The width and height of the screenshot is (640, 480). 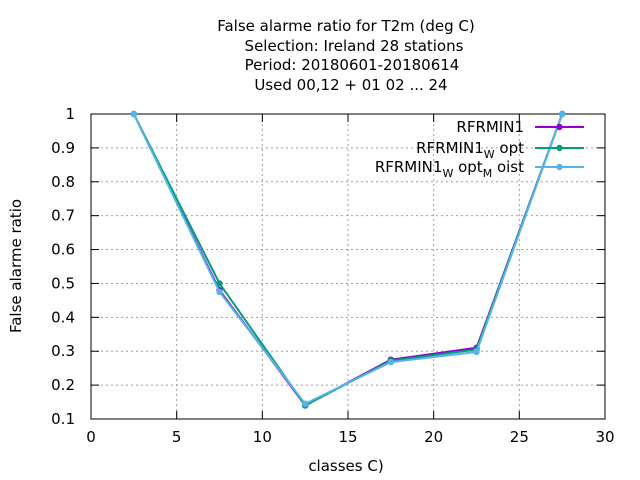 I want to click on y-axis-label: False alarme ratio, so click(x=16, y=266).